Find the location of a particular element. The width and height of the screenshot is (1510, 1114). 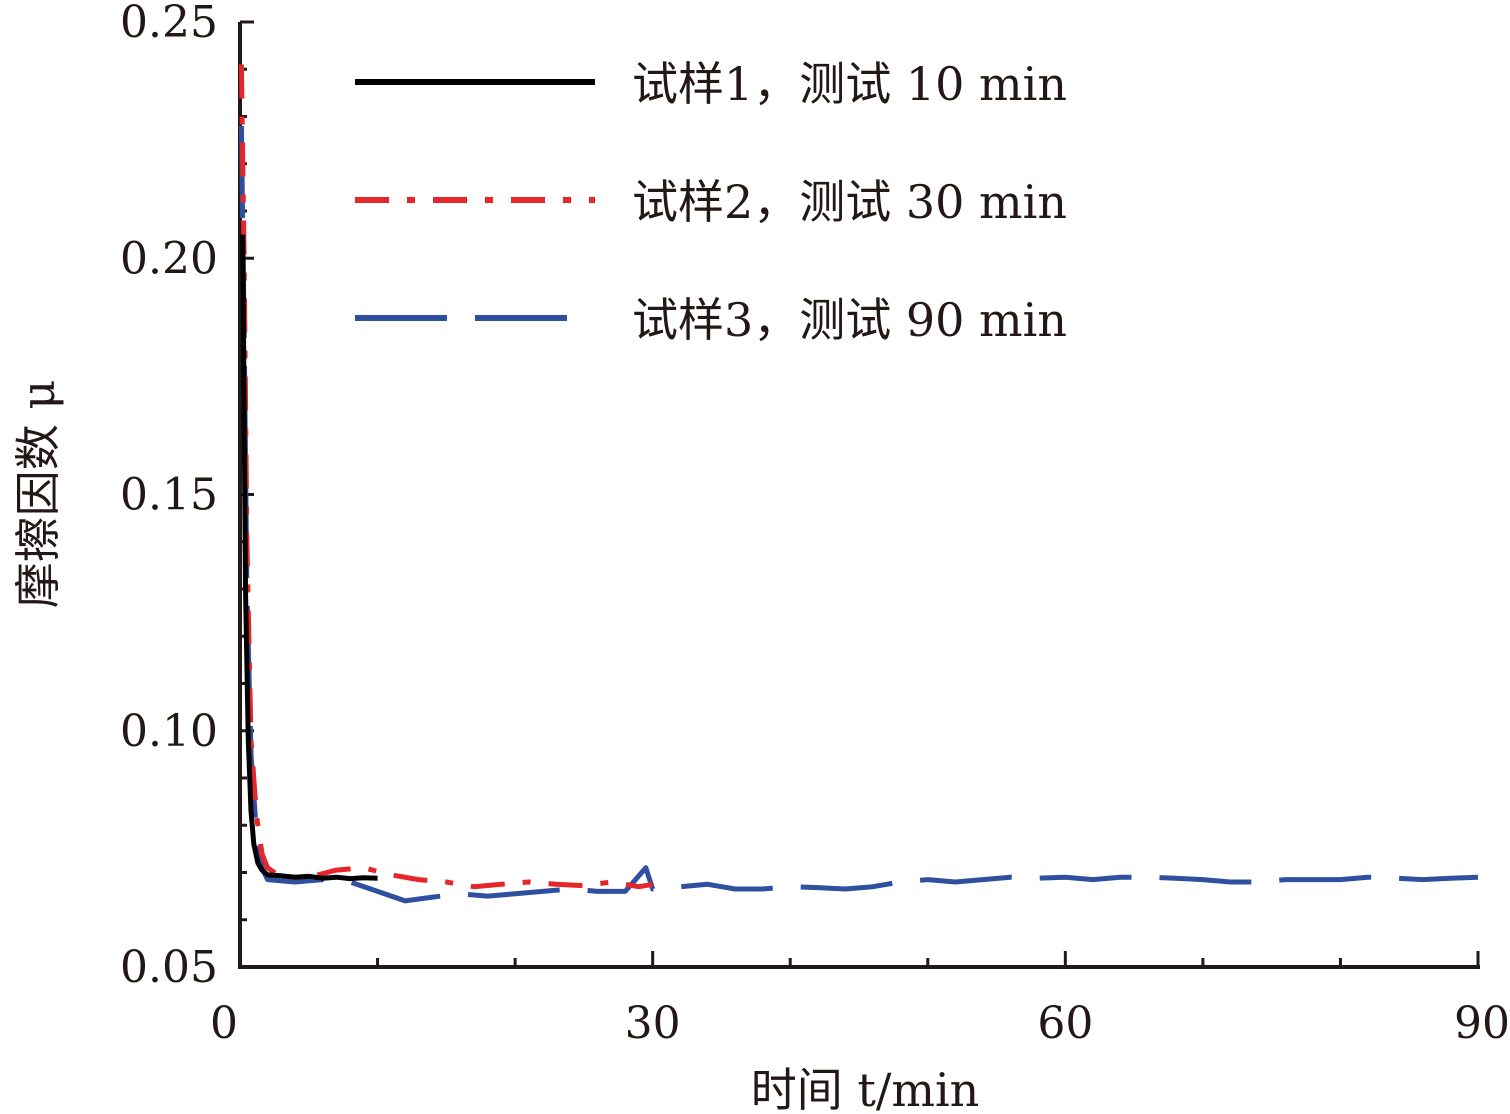

legend: 试样1，测试 10 min 试样2，测试 30 min 试样3，测试 90 min is located at coordinates (711, 202).